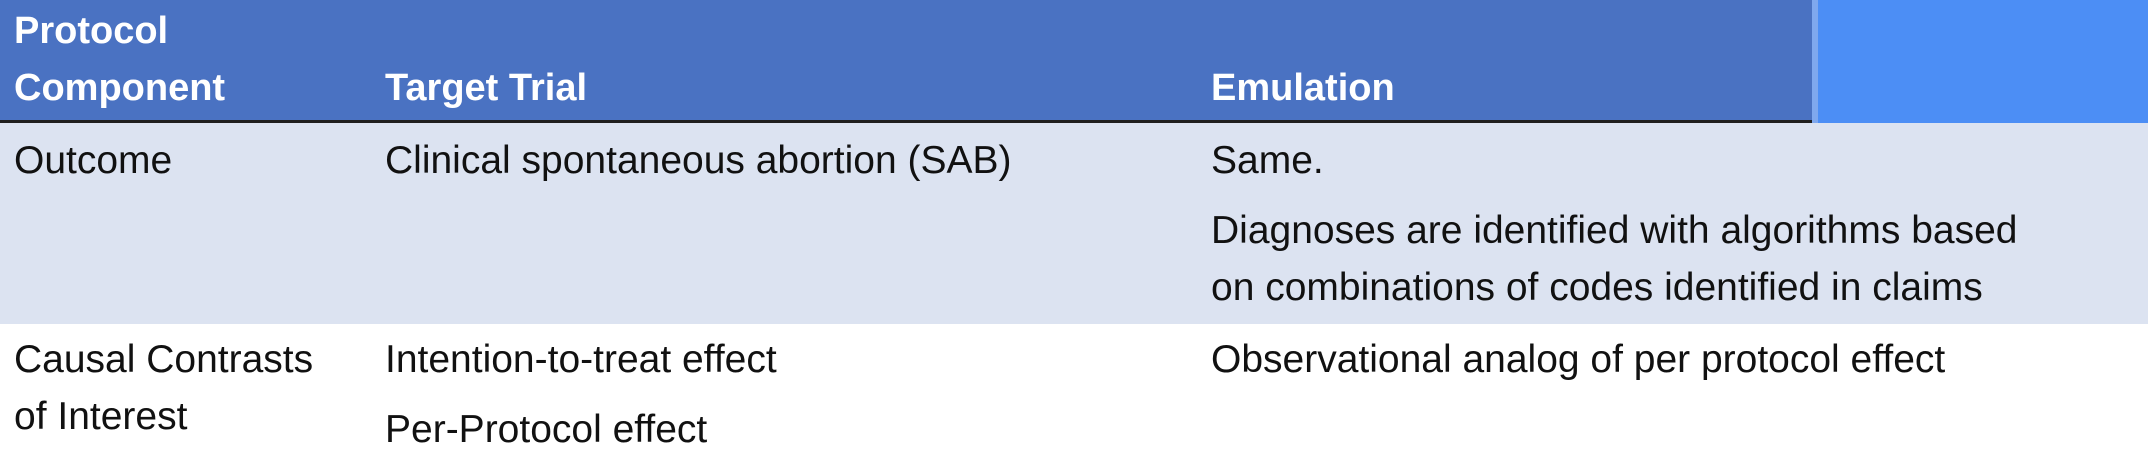 The width and height of the screenshot is (2148, 466). What do you see at coordinates (1980, 70) in the screenshot?
I see `header-accent-block` at bounding box center [1980, 70].